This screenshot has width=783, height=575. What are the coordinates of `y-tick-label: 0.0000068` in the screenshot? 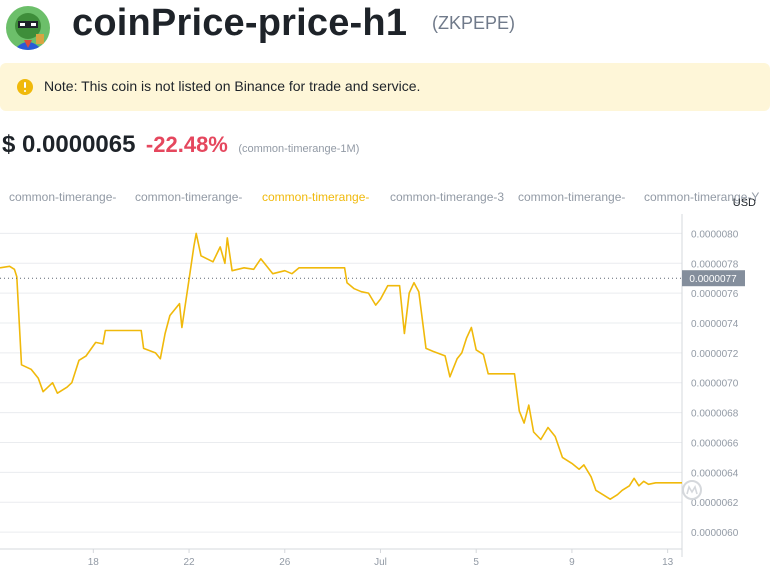 It's located at (715, 414).